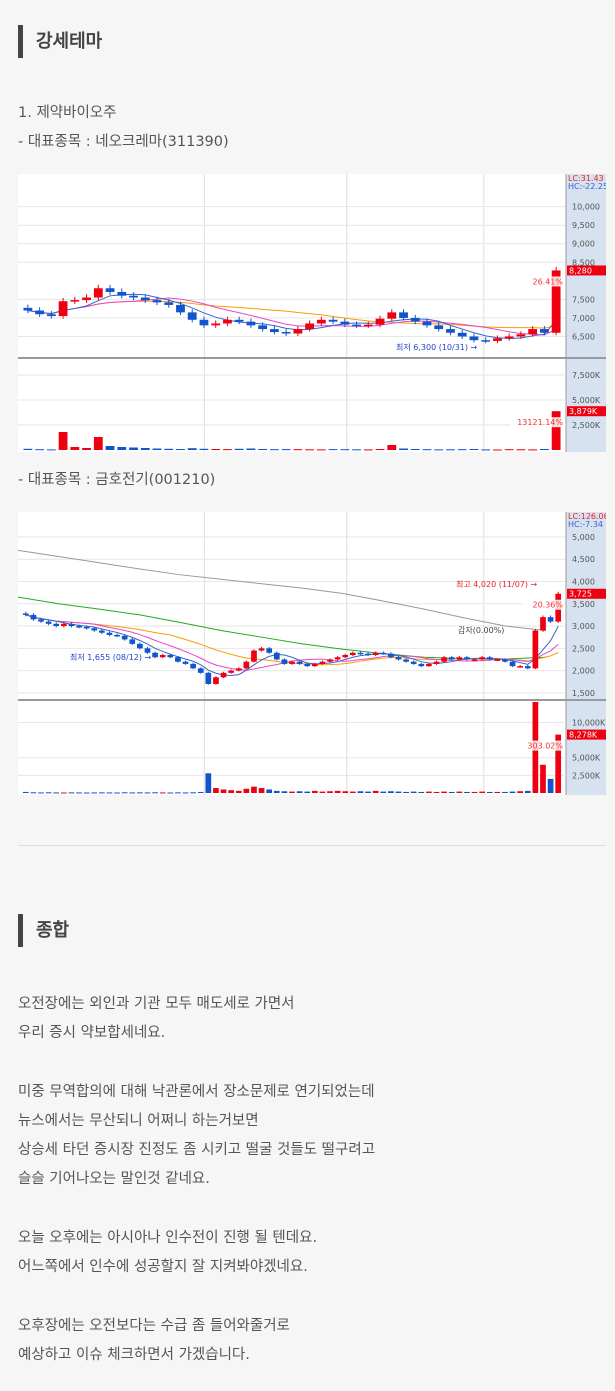  I want to click on summary-line: 오늘 오후에는 아시아나 인수전이 진행 될 텐데요., so click(168, 1238).